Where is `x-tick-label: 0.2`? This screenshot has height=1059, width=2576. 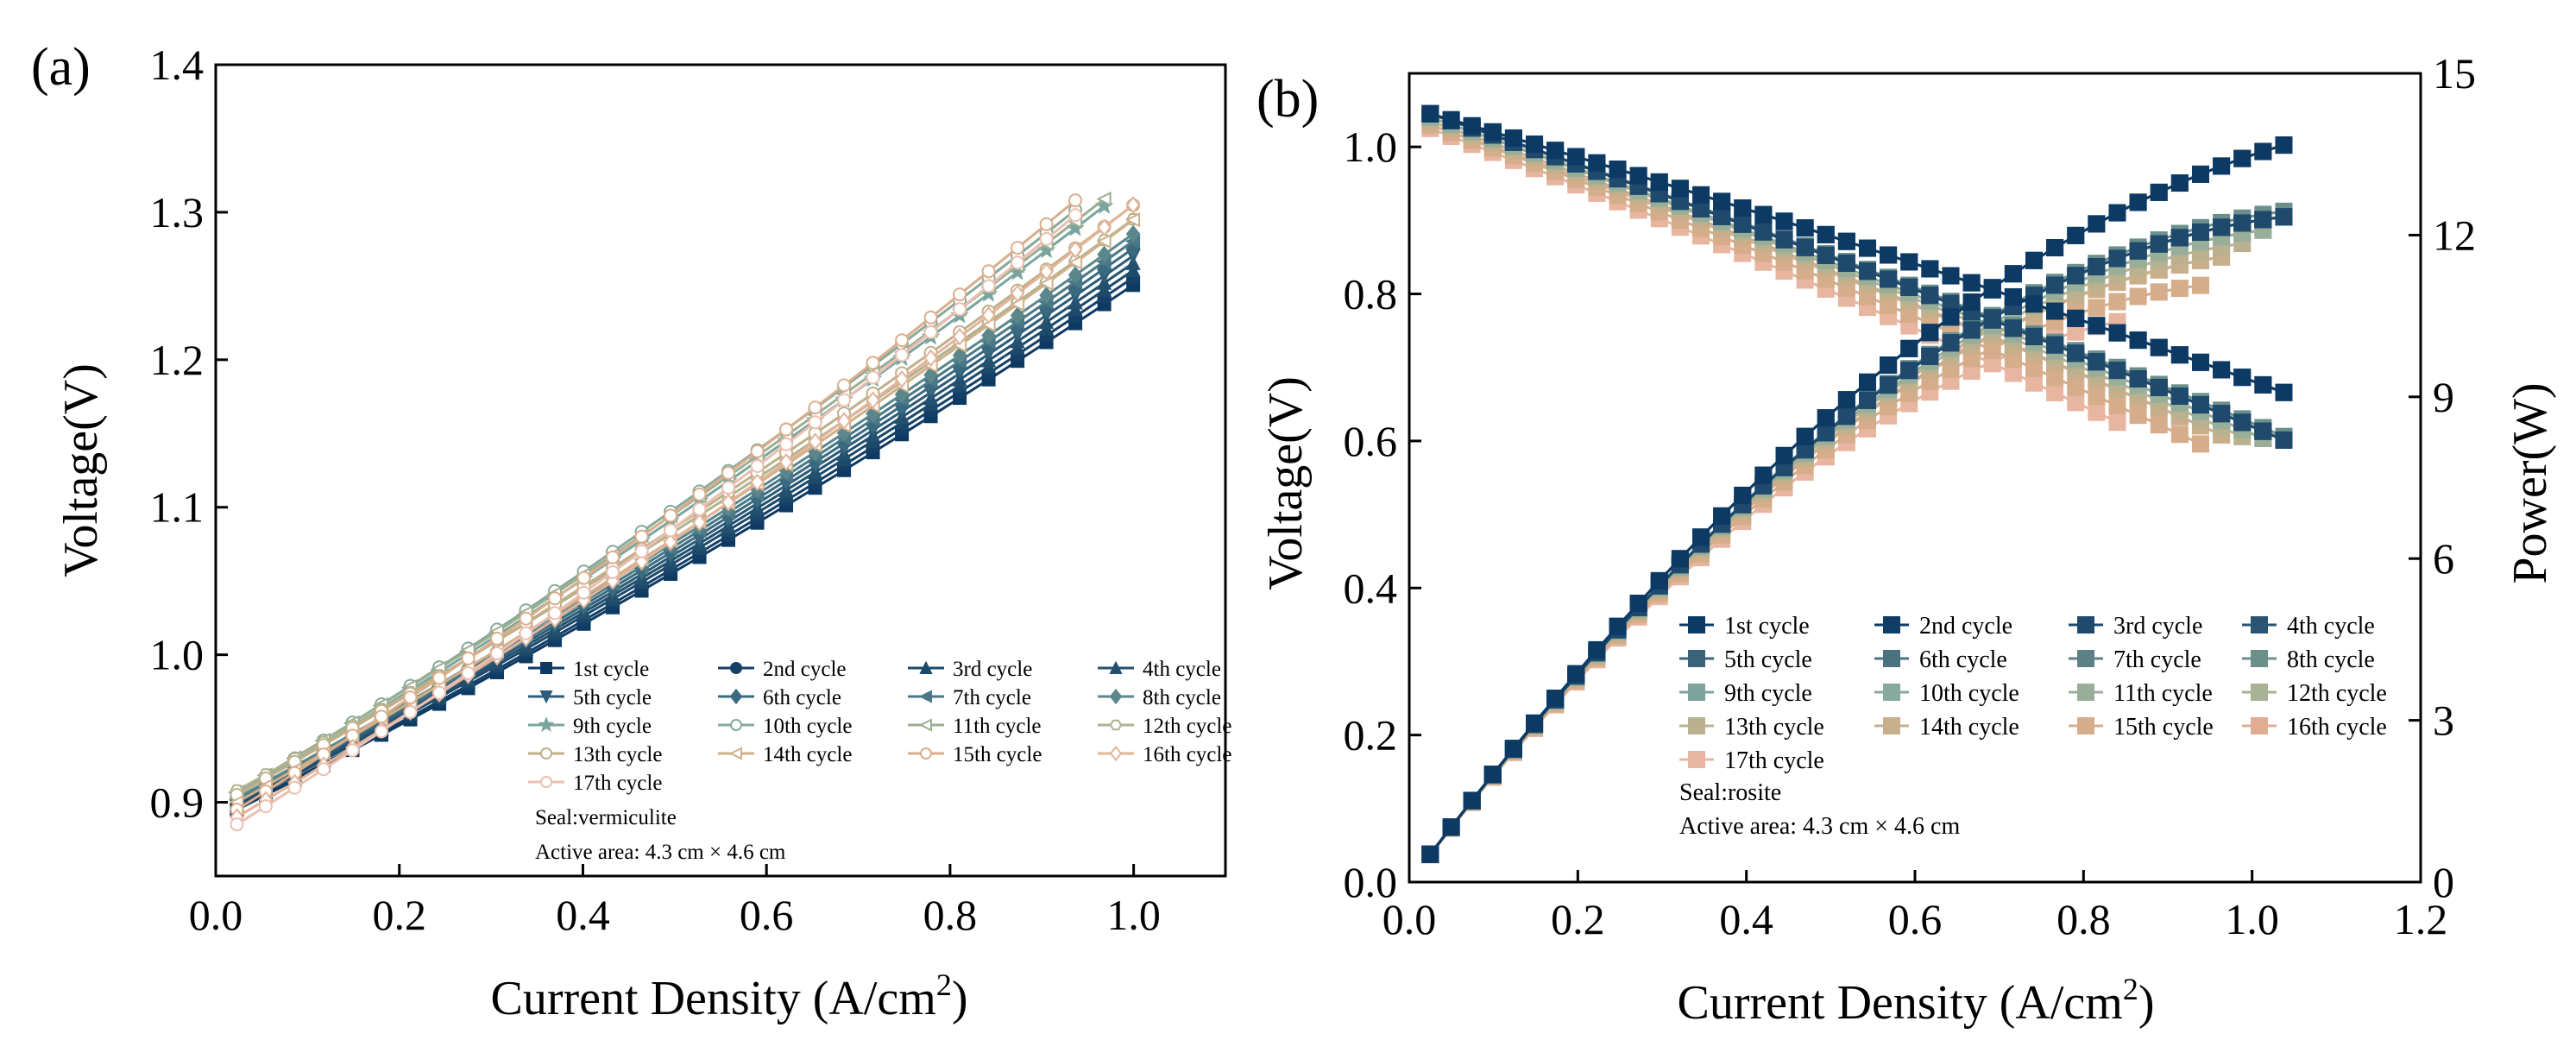 x-tick-label: 0.2 is located at coordinates (1578, 919).